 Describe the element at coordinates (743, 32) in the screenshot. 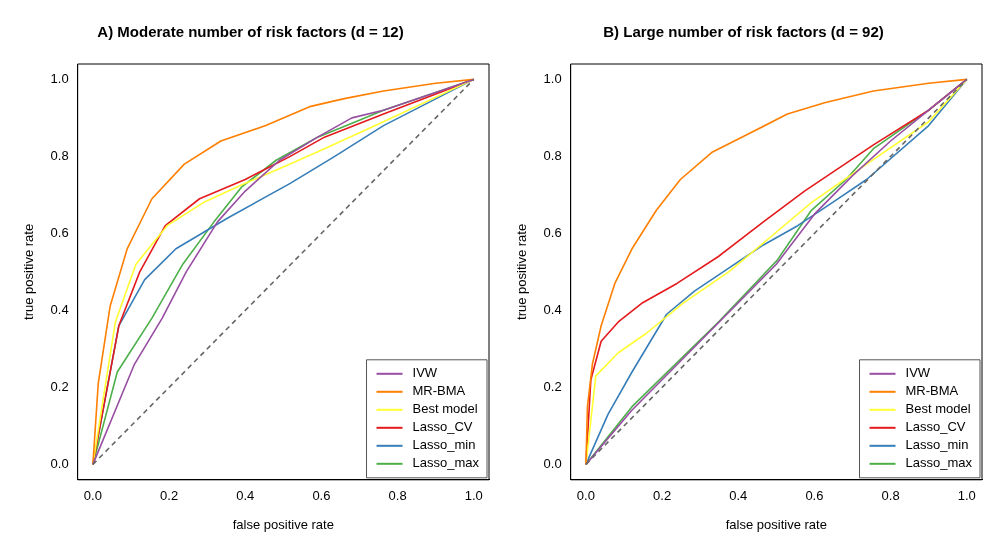

I see `chart-title: B) Large number of risk factors (d = 92)` at that location.